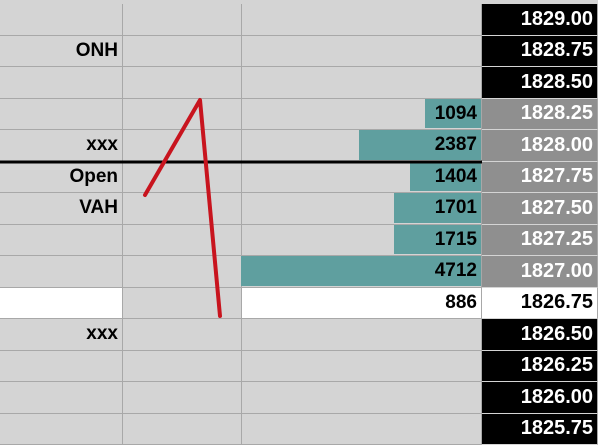  What do you see at coordinates (362, 177) in the screenshot?
I see `volume-cell: 1404` at bounding box center [362, 177].